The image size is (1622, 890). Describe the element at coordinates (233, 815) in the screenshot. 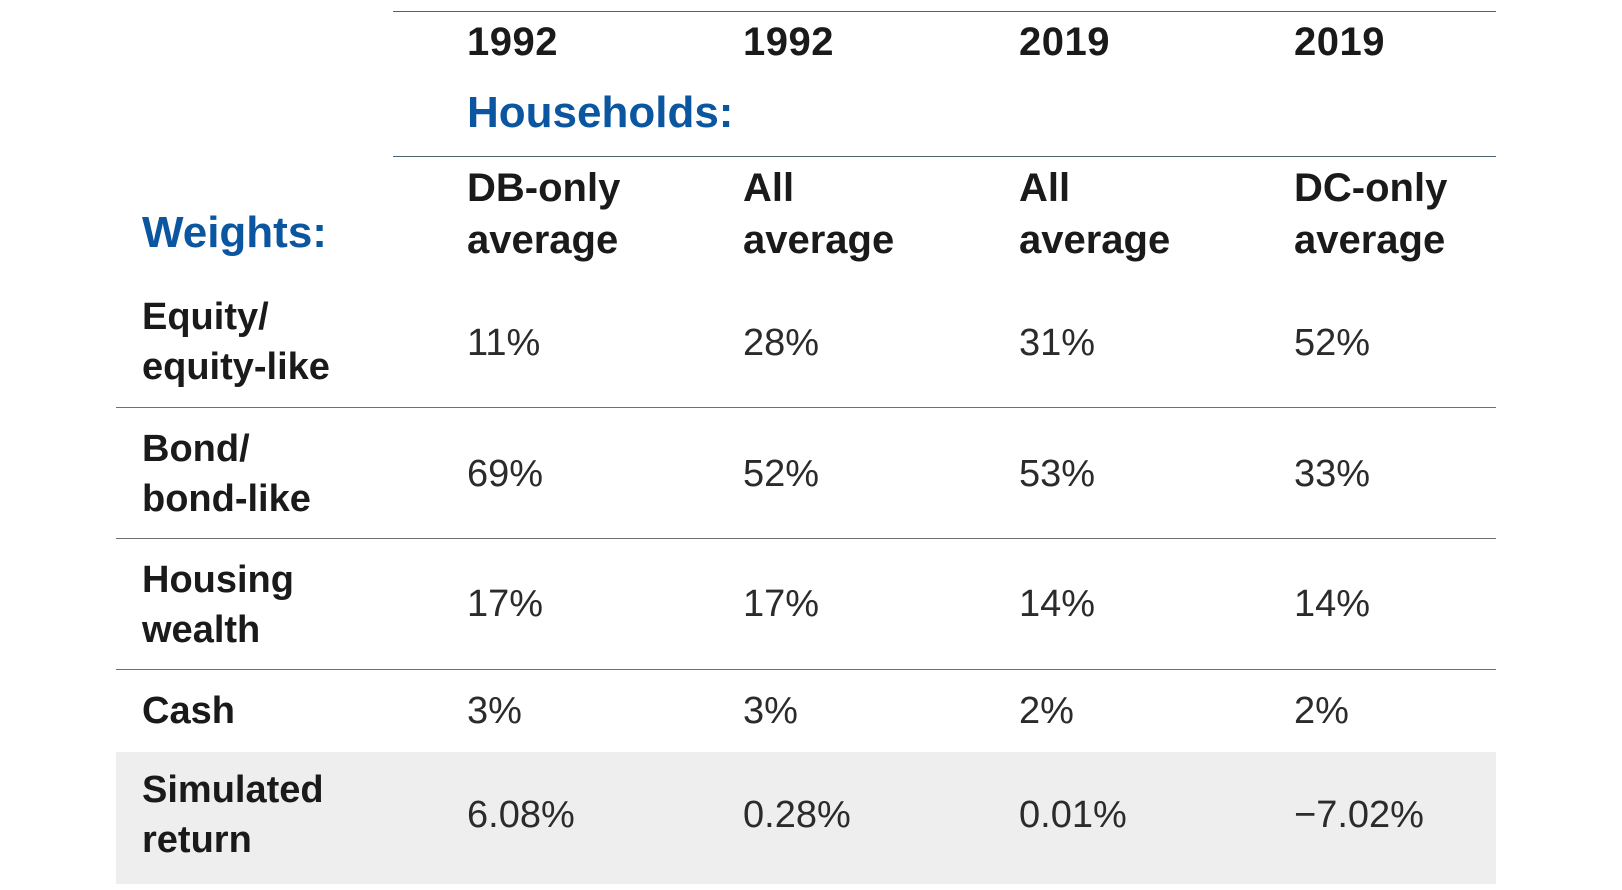

I see `row-label-simulated-return: Simulated return` at that location.